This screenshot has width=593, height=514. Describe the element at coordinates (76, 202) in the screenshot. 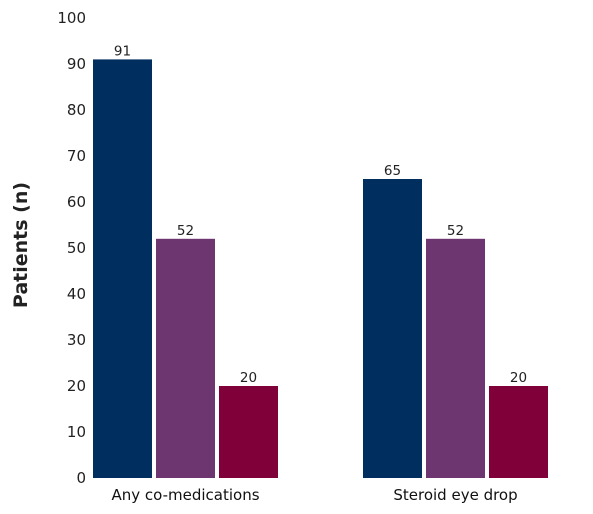

I see `y-tick-label: 60` at that location.